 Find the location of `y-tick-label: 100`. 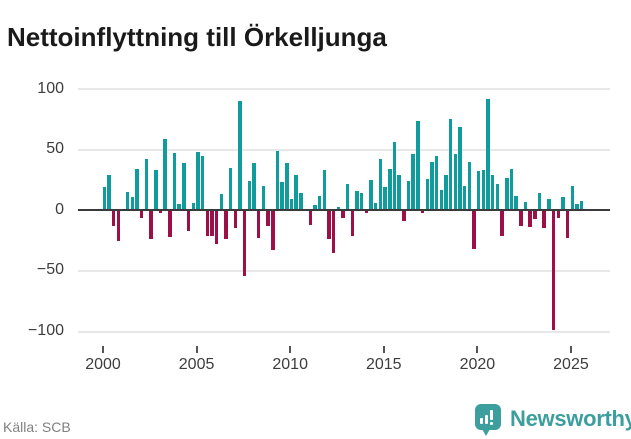

y-tick-label: 100 is located at coordinates (50, 88).